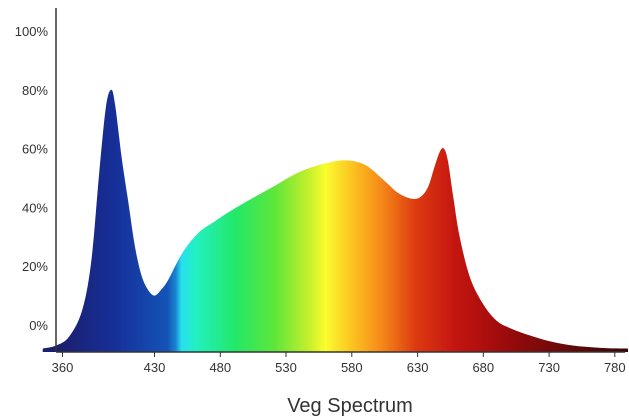  I want to click on x-tick-label: 430, so click(155, 367).